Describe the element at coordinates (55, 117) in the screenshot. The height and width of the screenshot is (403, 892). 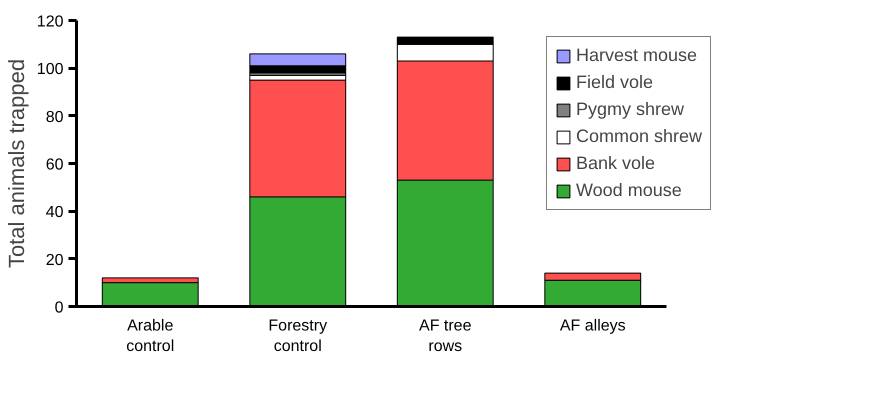
I see `y-tick-label: 80` at that location.